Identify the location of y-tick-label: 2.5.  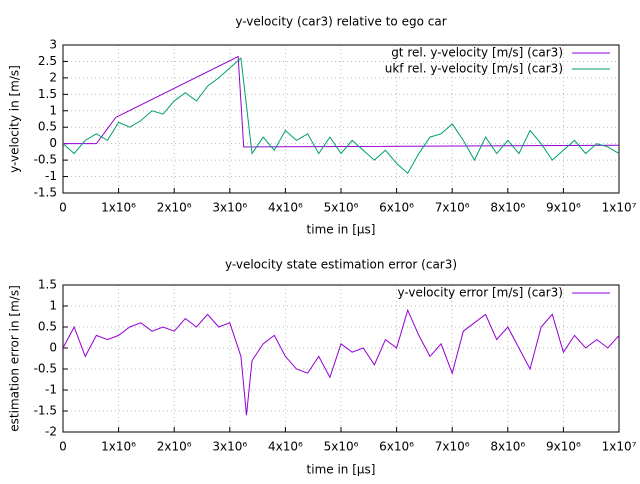
(47, 61).